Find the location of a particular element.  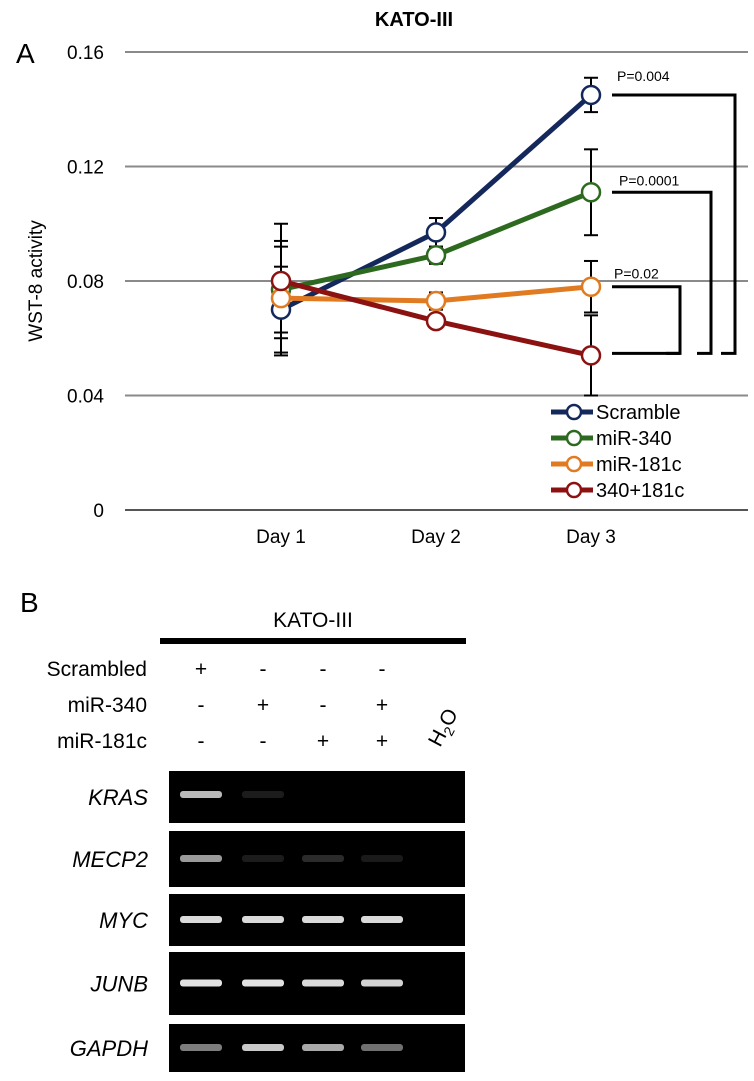

y-tick-label: 0.08 is located at coordinates (85, 282).